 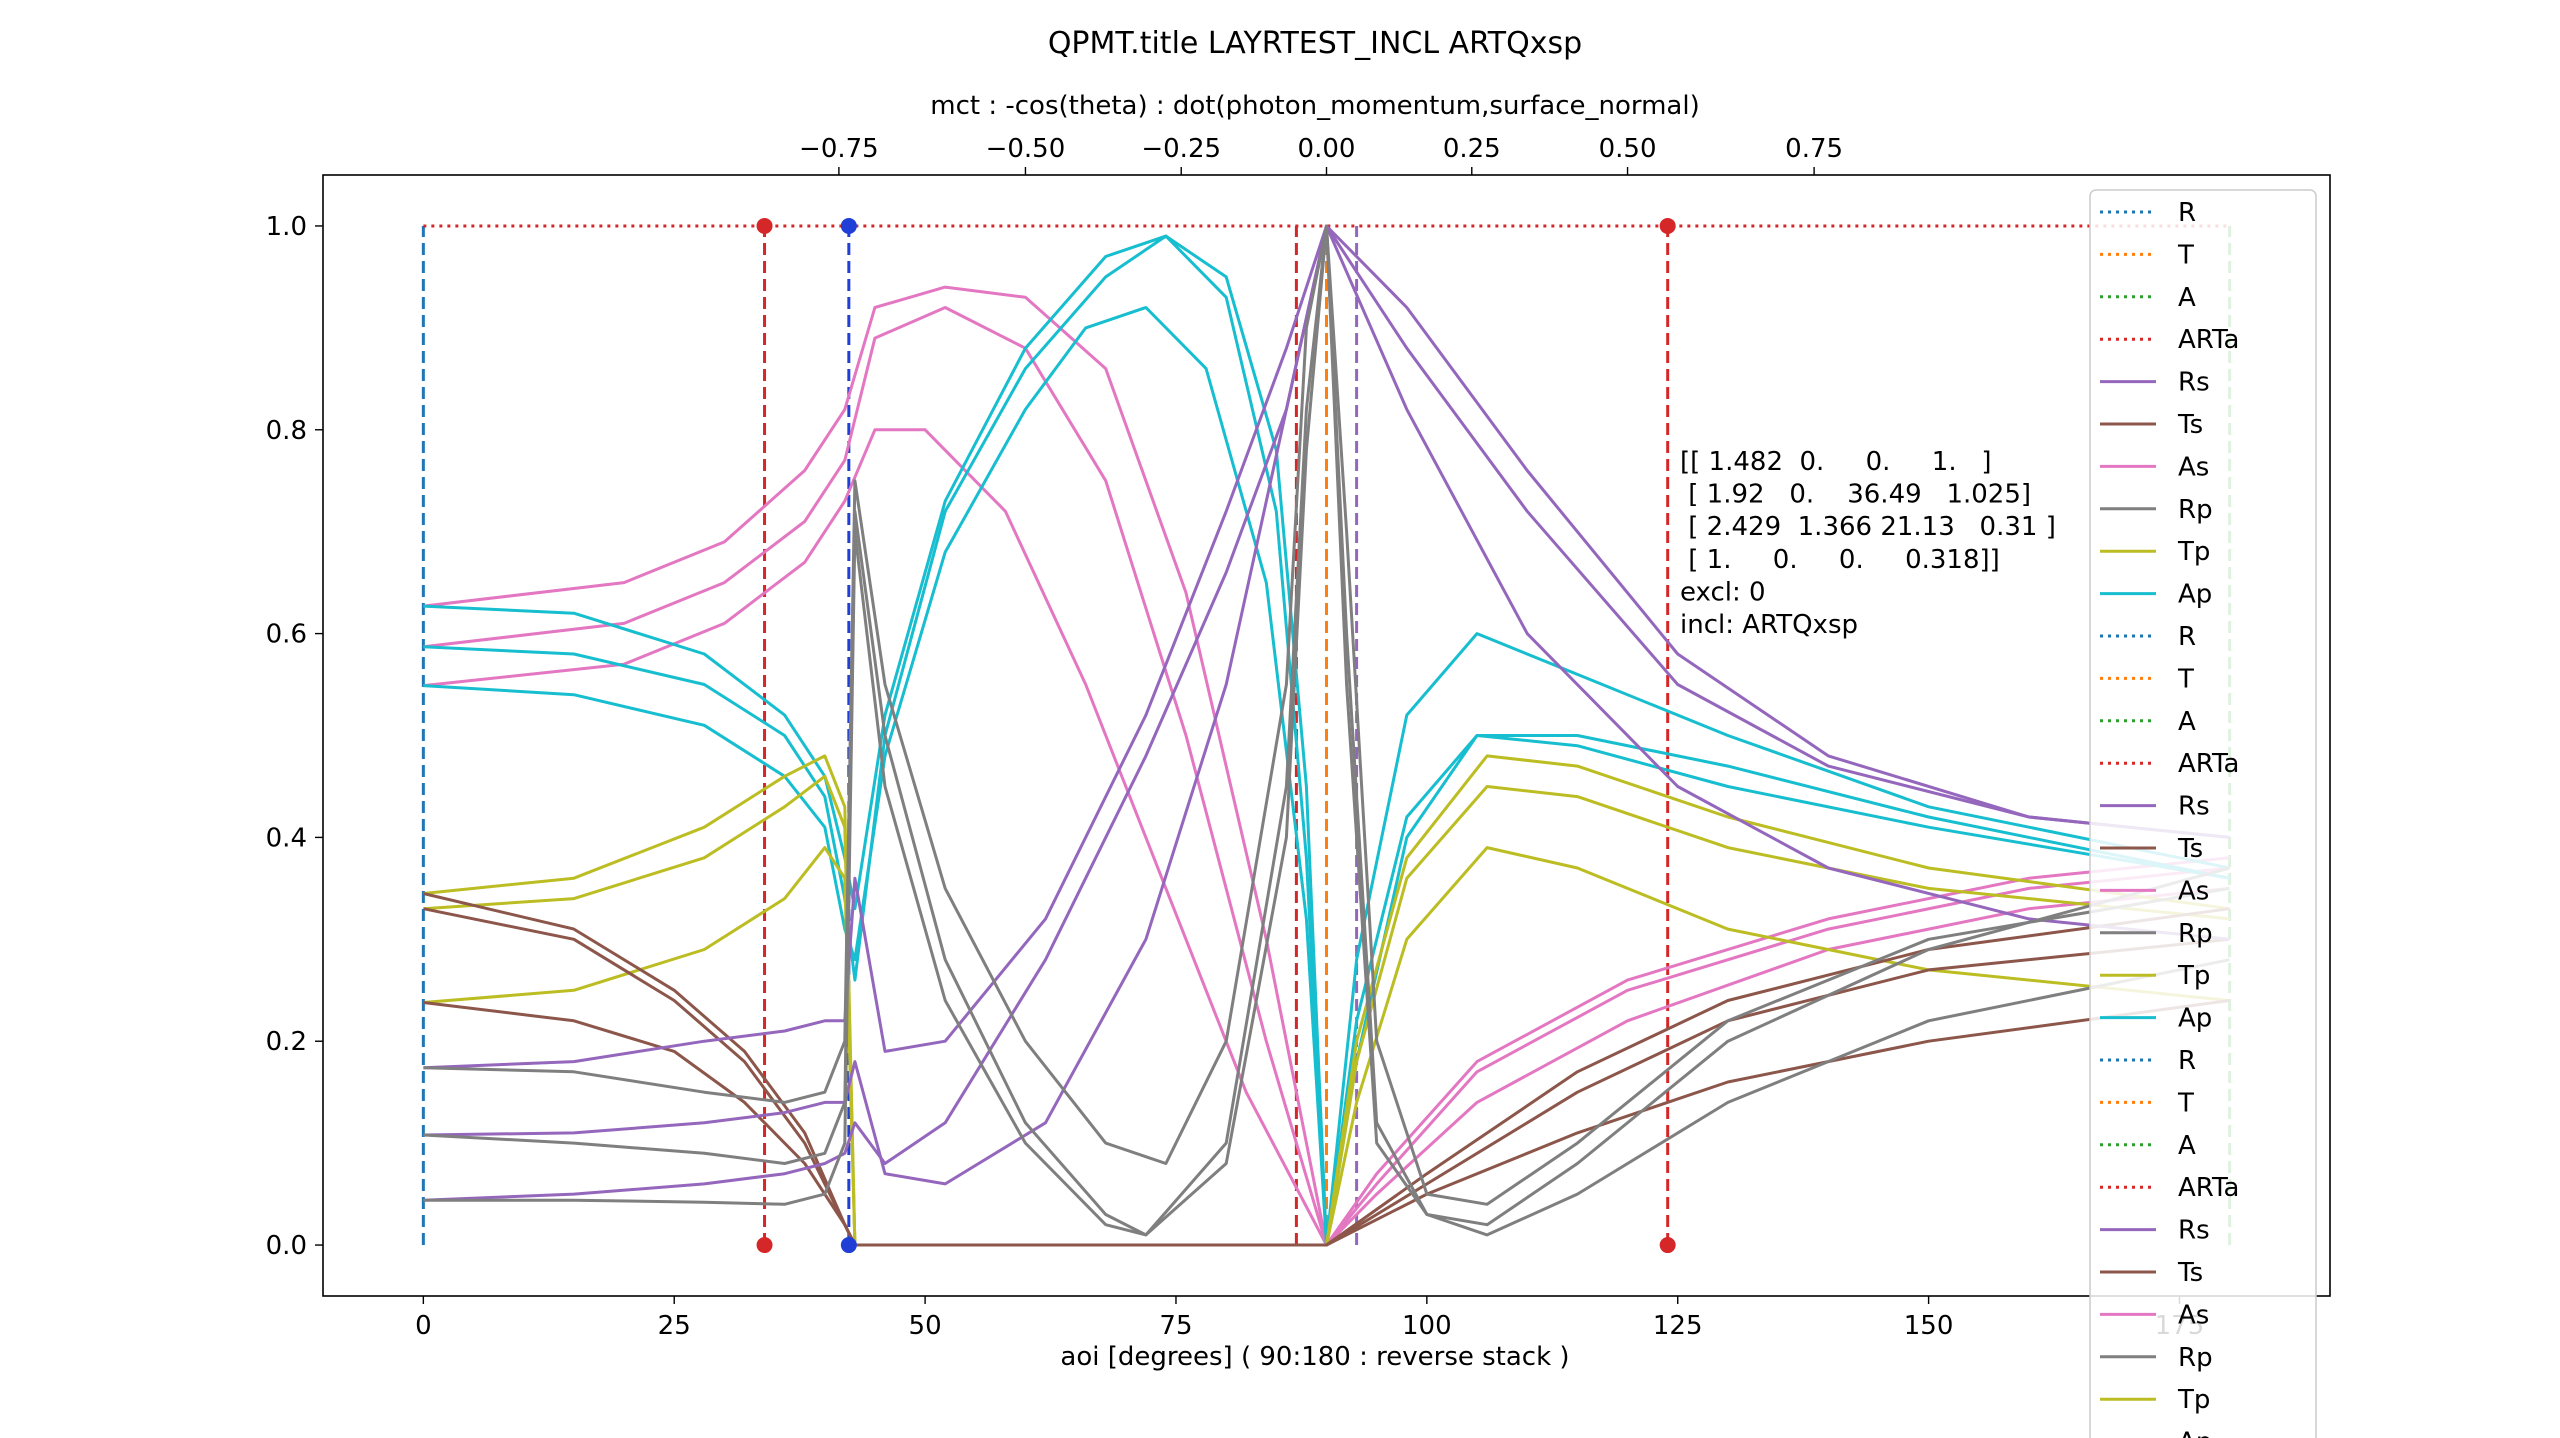 I want to click on chart-title: QPMT.title LAYRTEST_INCL ARTQxsp, so click(x=1315, y=43).